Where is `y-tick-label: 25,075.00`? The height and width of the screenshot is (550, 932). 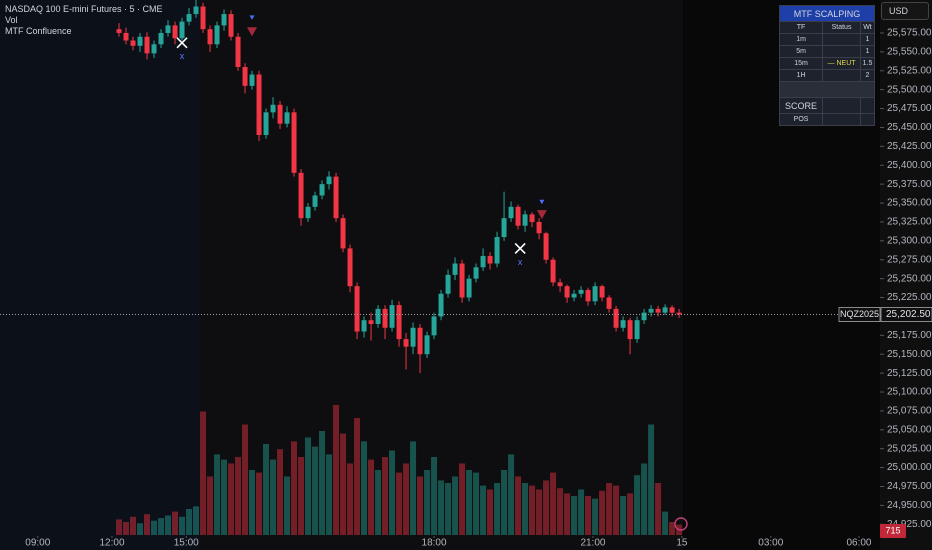 y-tick-label: 25,075.00 is located at coordinates (909, 411).